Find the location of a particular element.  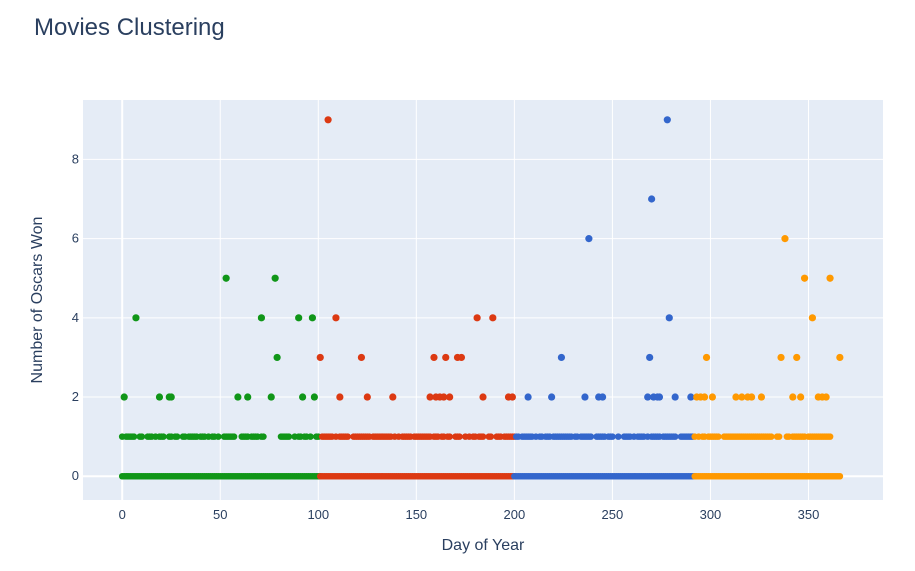

y-tick-labels: 0 2 4 6 8 is located at coordinates (75, 317).